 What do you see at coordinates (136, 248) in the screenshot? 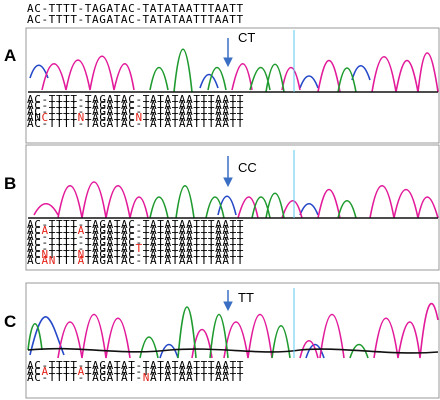
I see `sequence-row: AC-TTTT-TAGATACTTATATAATTTAATT` at bounding box center [136, 248].